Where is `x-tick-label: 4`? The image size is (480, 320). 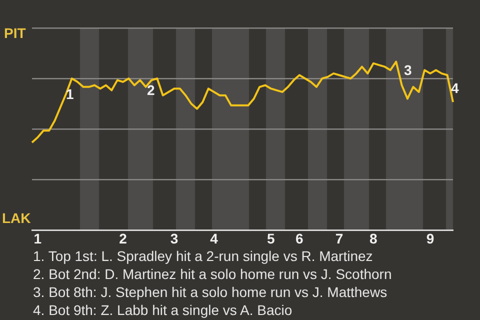 x-tick-label: 4 is located at coordinates (214, 238).